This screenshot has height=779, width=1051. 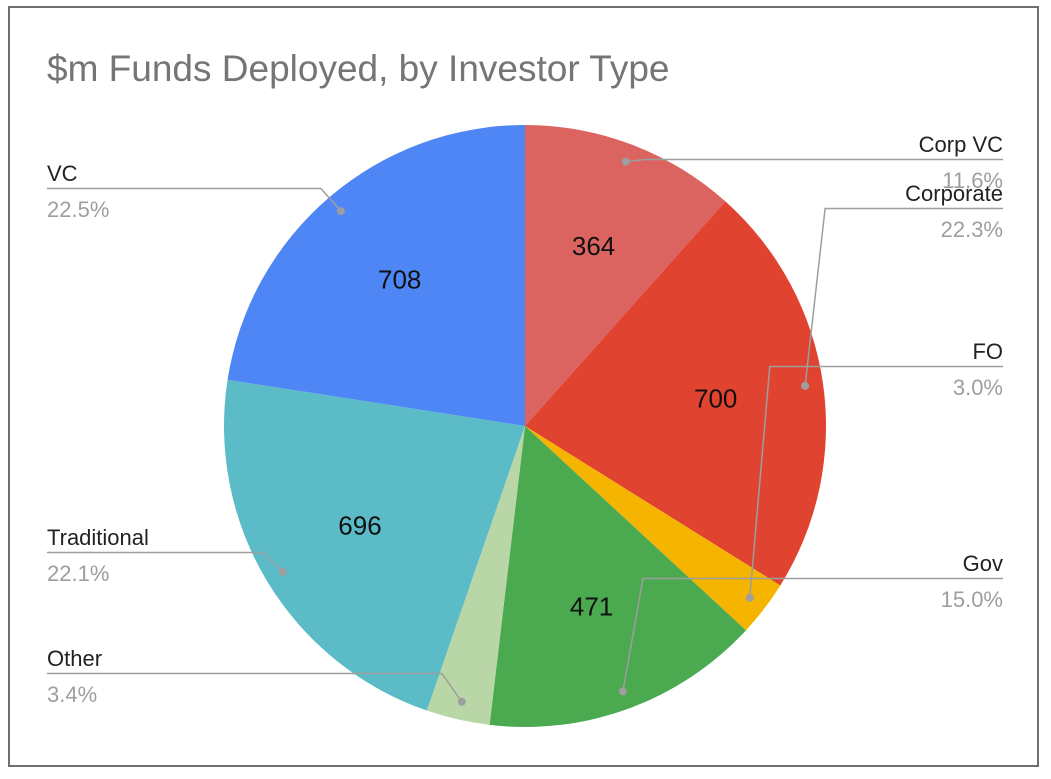 I want to click on leader-dot-fo, so click(x=749, y=597).